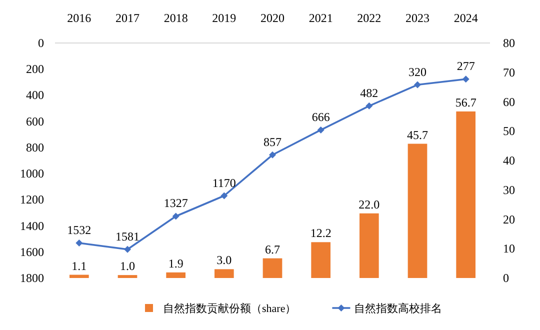  What do you see at coordinates (272, 249) in the screenshot?
I see `data-label: 6.7` at bounding box center [272, 249].